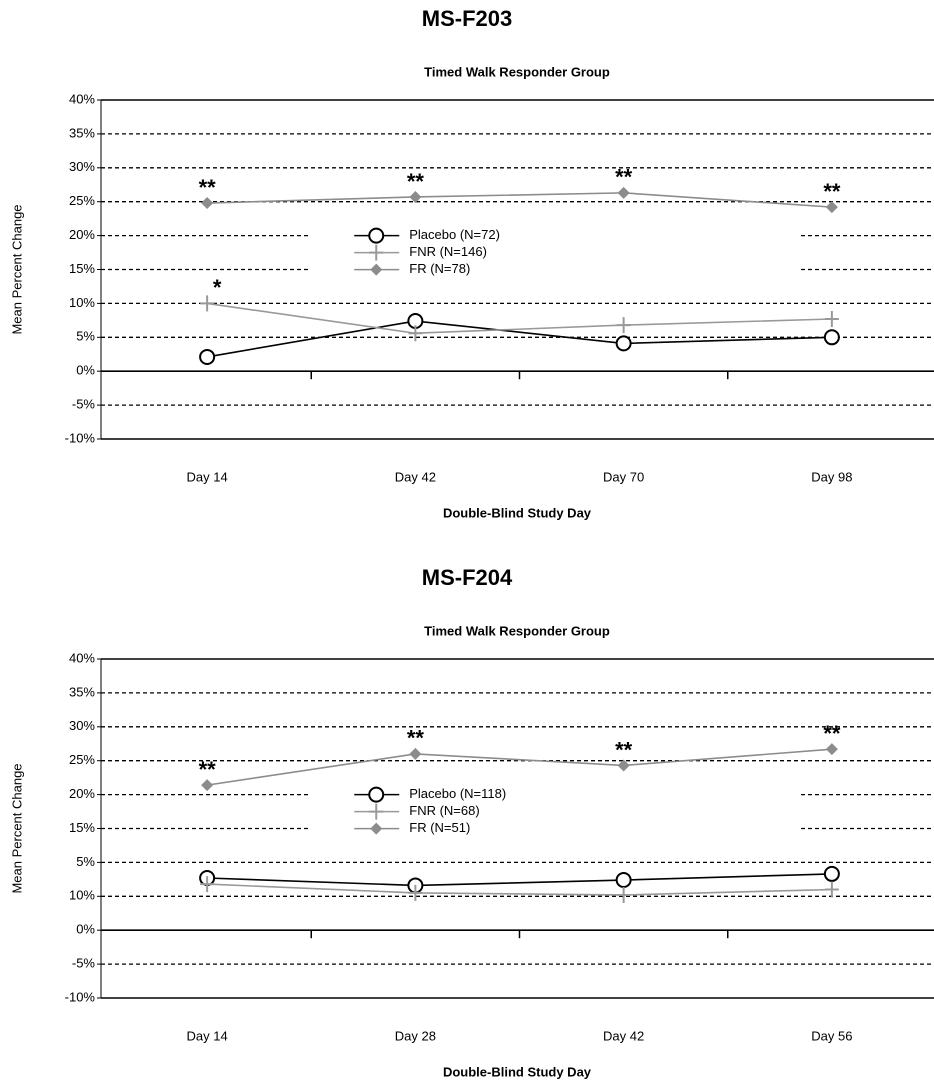 The height and width of the screenshot is (1083, 934). Describe the element at coordinates (415, 1035) in the screenshot. I see `x-tick-label: Day 28` at that location.